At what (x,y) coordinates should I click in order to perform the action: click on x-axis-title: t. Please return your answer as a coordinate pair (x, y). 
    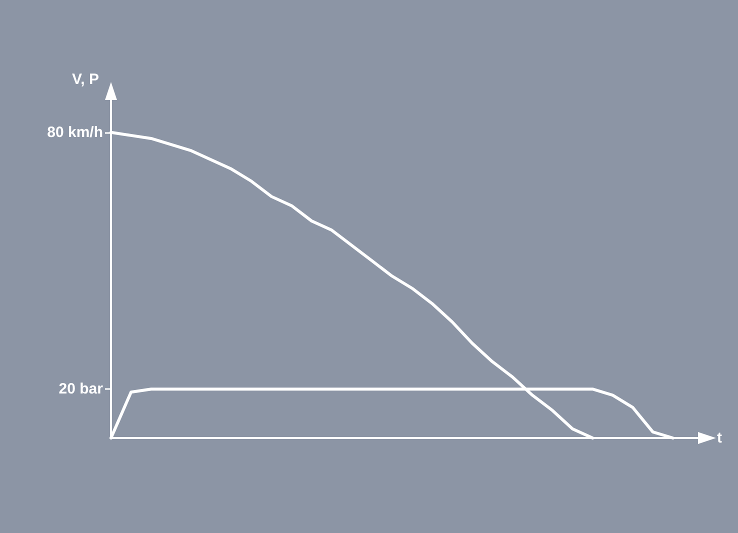
    Looking at the image, I should click on (719, 438).